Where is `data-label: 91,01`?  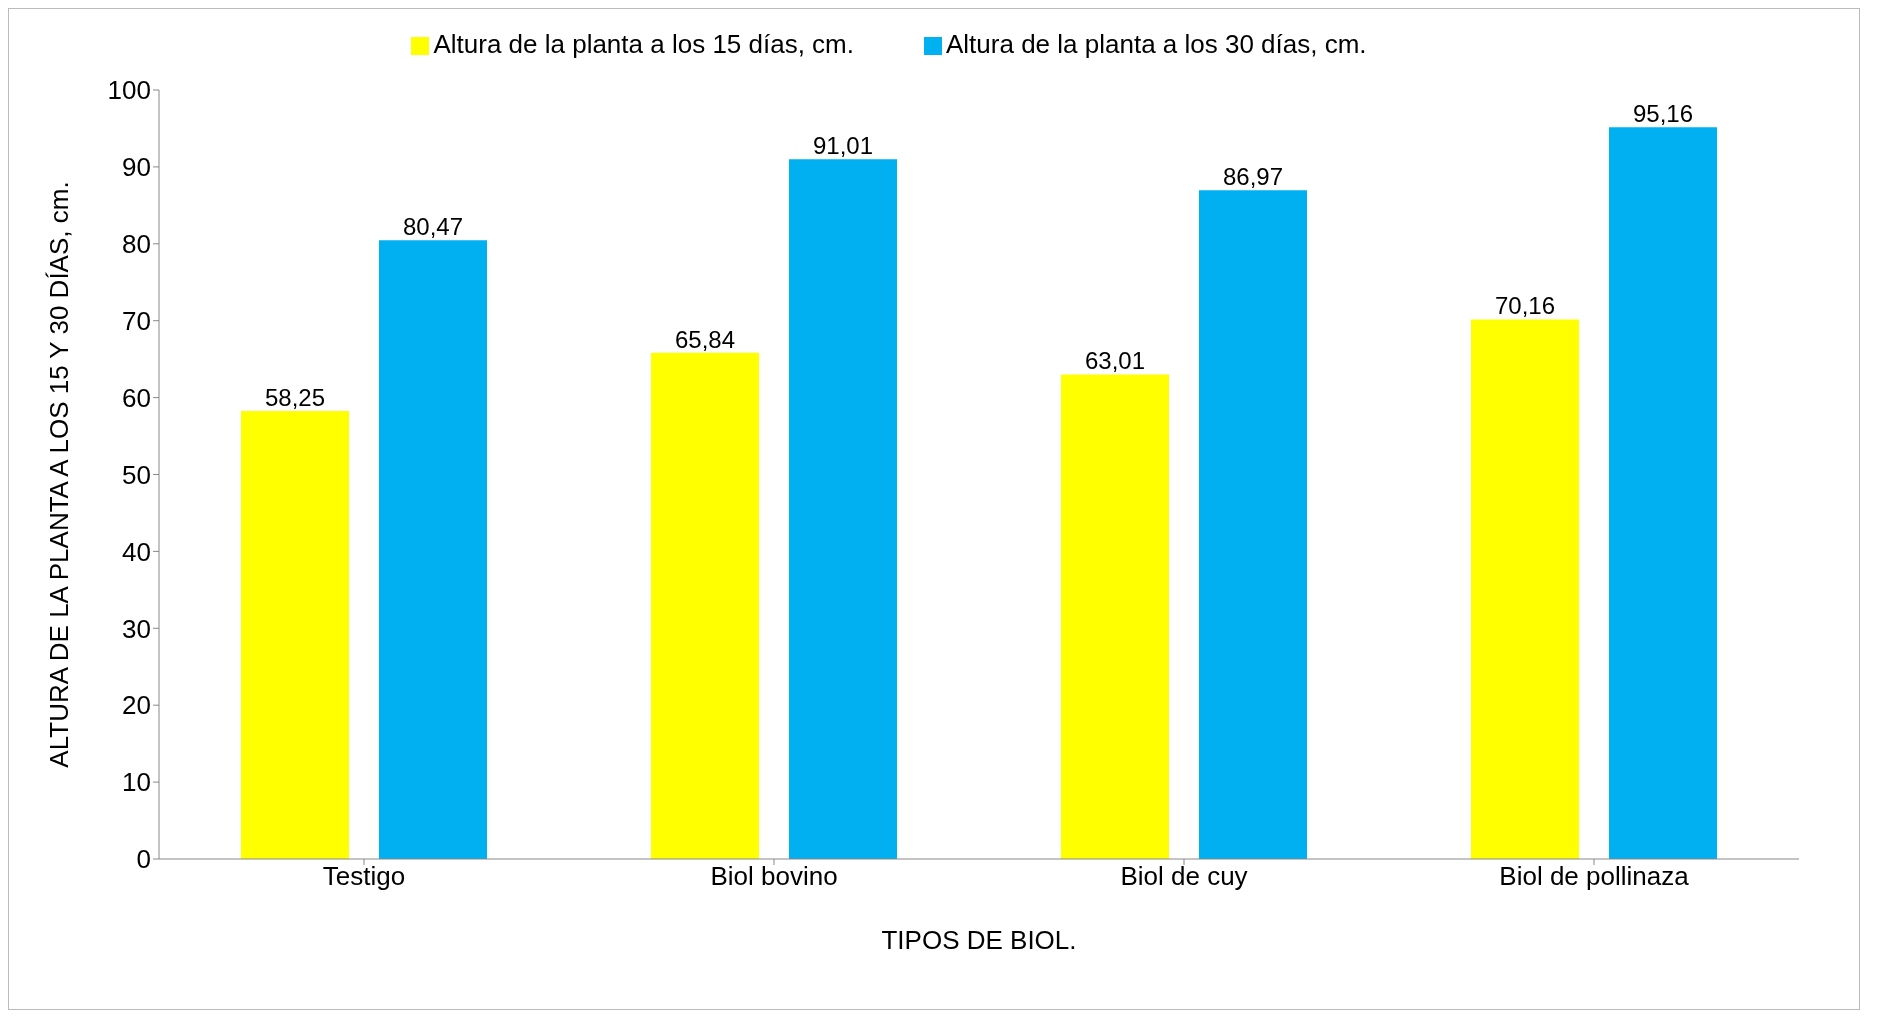
data-label: 91,01 is located at coordinates (843, 146).